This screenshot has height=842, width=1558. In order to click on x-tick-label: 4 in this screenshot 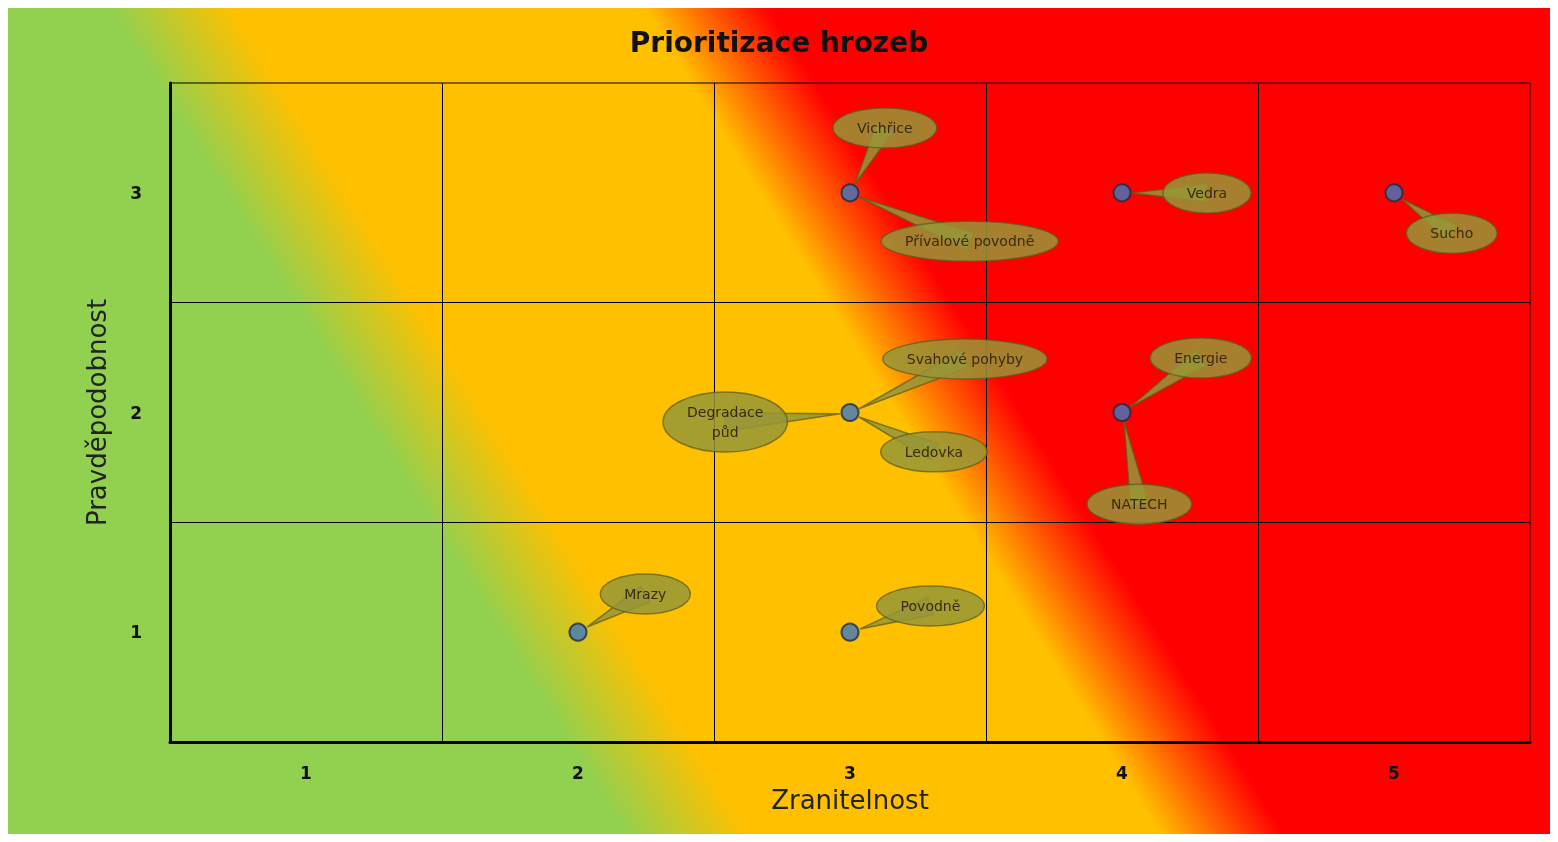, I will do `click(1122, 772)`.